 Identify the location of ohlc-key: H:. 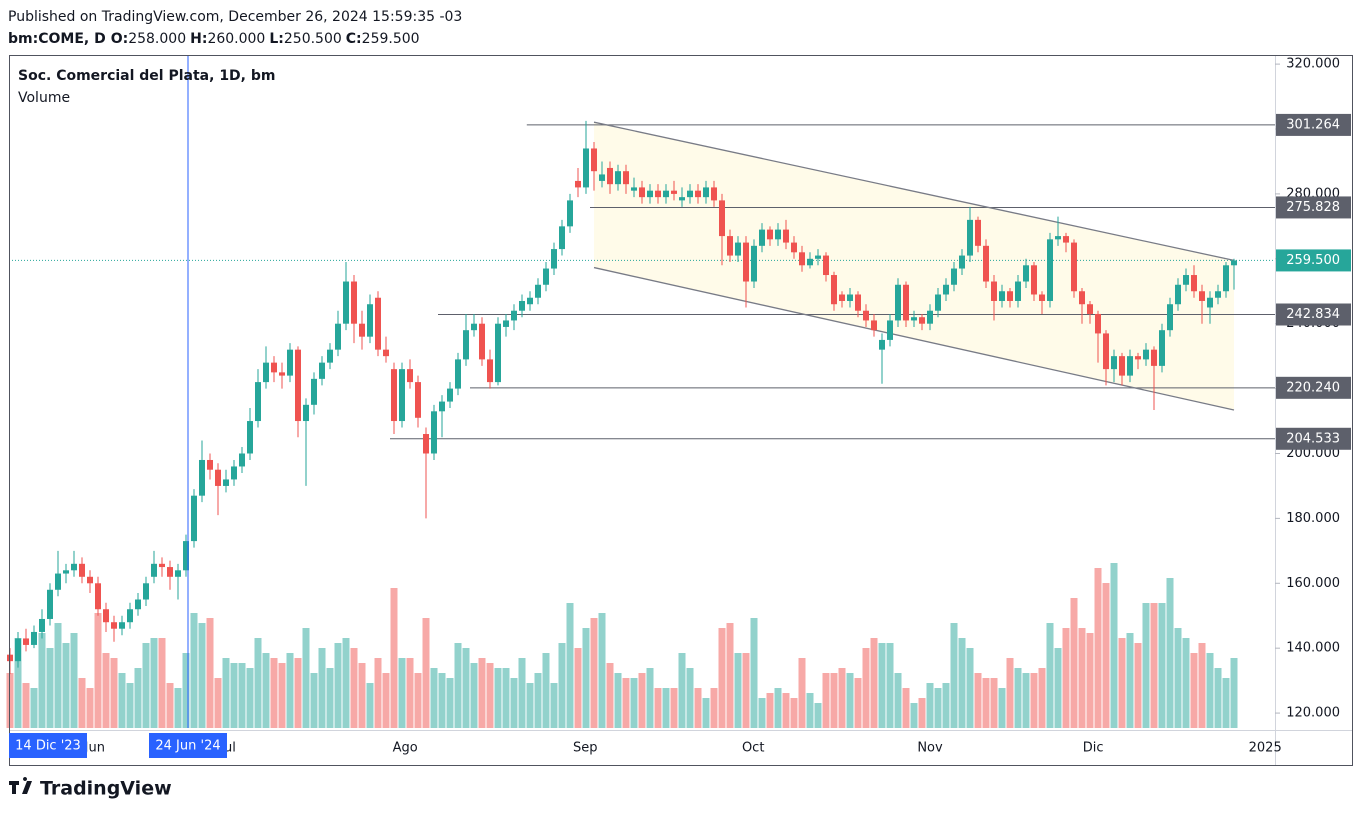
(198, 39).